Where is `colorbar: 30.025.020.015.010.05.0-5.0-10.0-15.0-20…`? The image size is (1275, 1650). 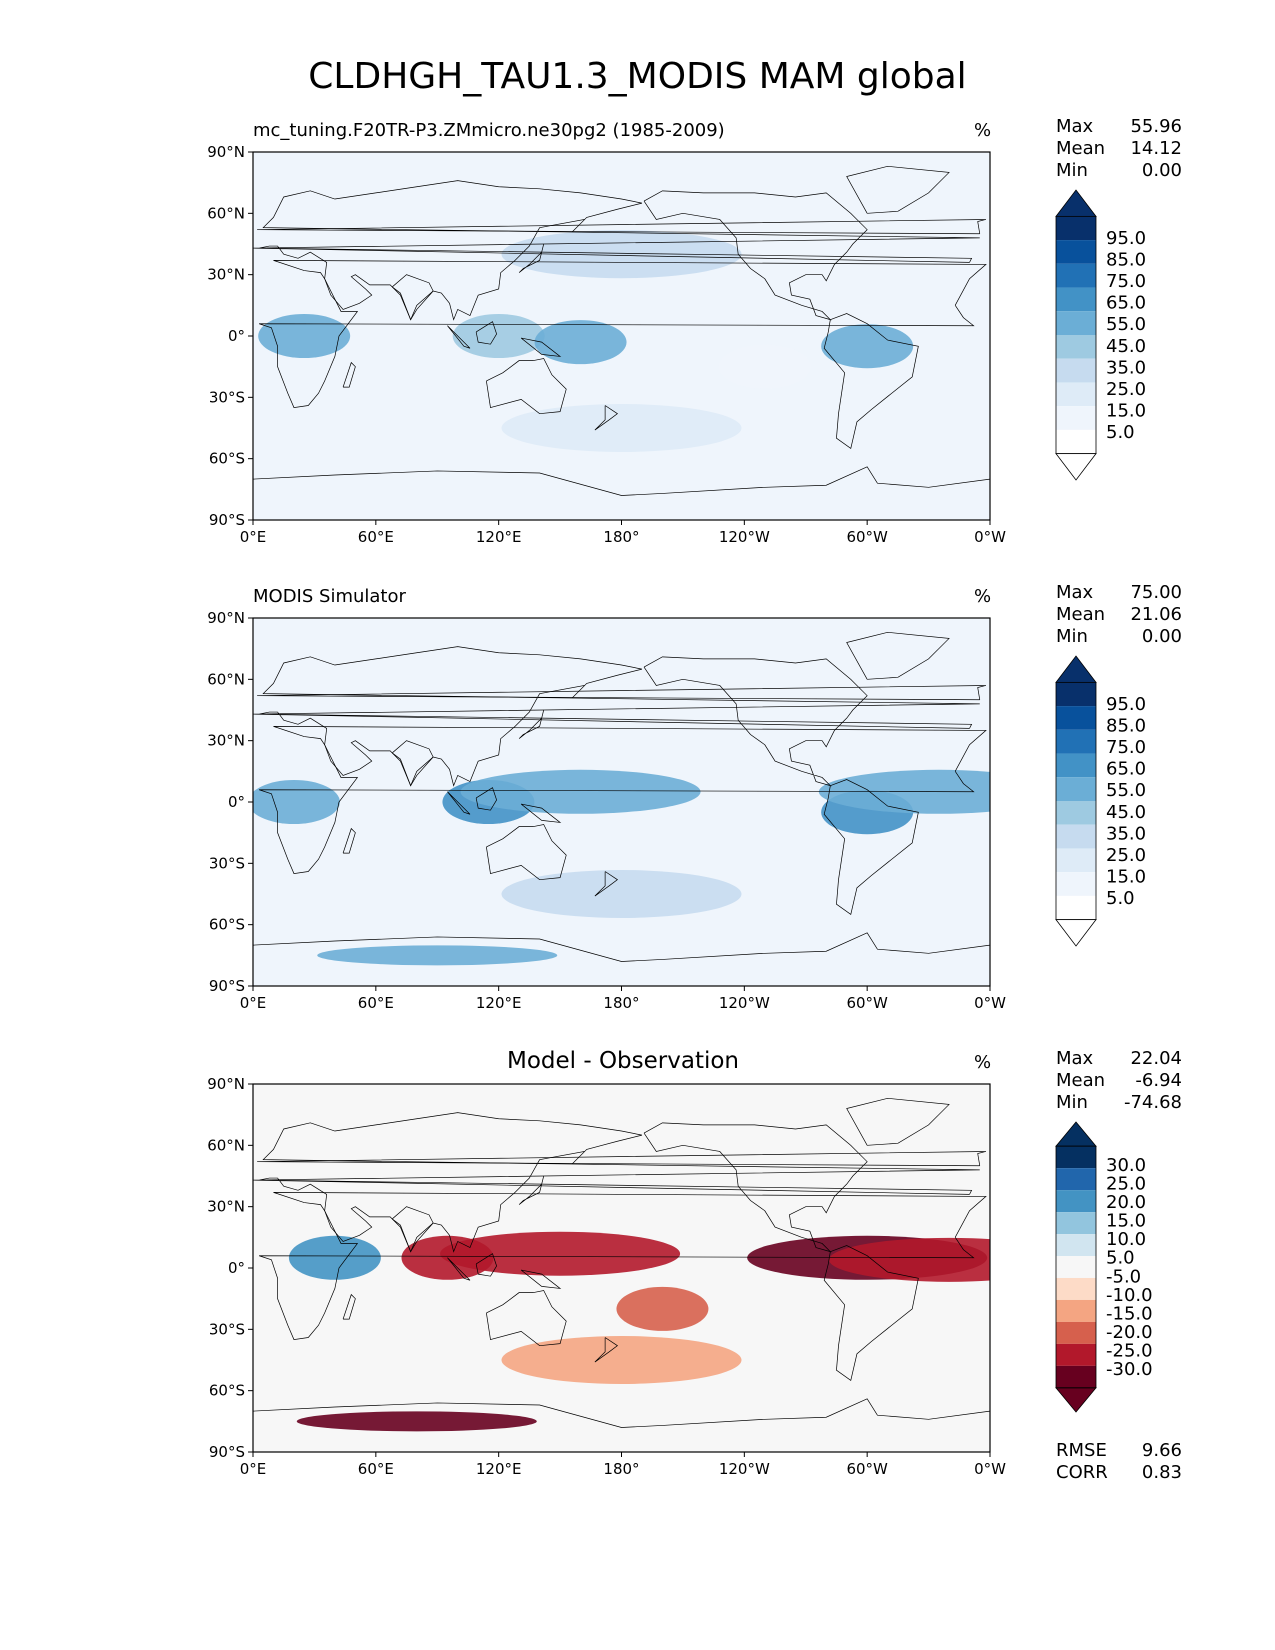 colorbar: 30.025.020.015.010.05.0-5.0-10.0-15.0-20… is located at coordinates (1104, 1267).